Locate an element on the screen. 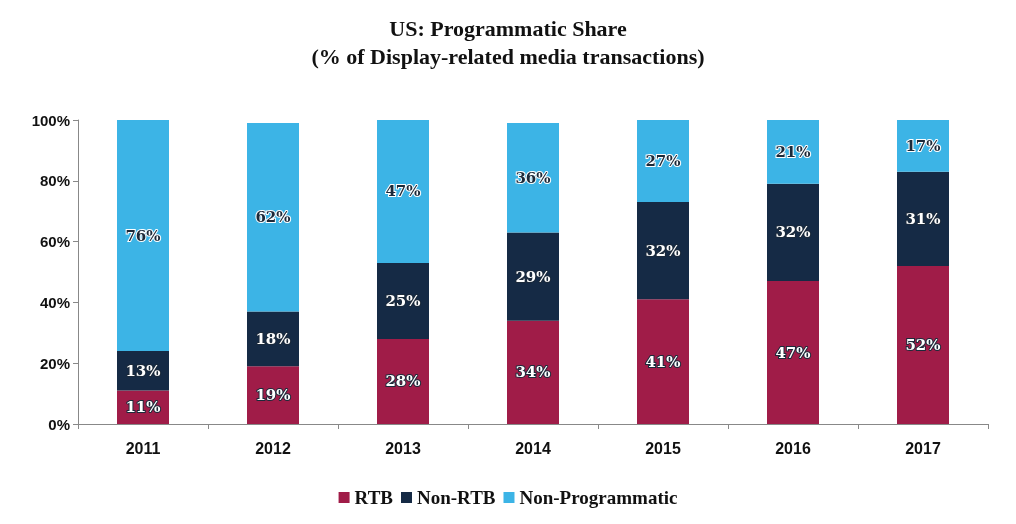 The width and height of the screenshot is (1016, 524). y-tick-label: 0% is located at coordinates (59, 424).